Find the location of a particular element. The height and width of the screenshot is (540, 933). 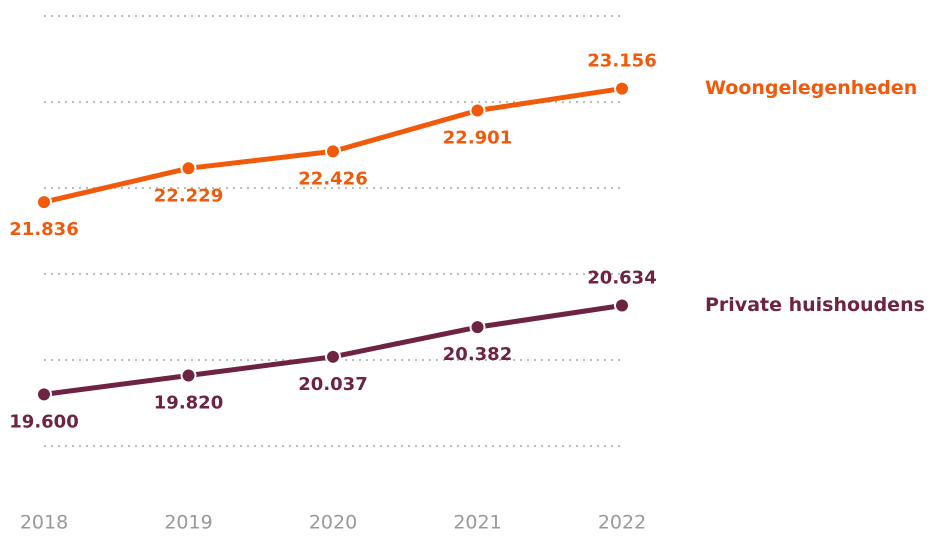

value-label: 21.836 is located at coordinates (43, 229).